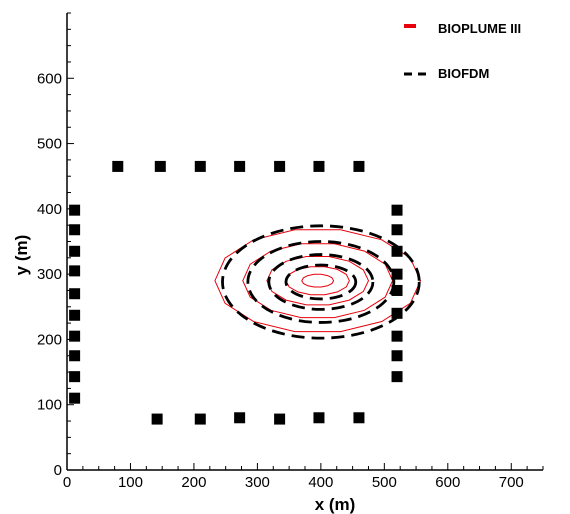  What do you see at coordinates (463, 73) in the screenshot?
I see `legend-label-biofdm: BIOFDM` at bounding box center [463, 73].